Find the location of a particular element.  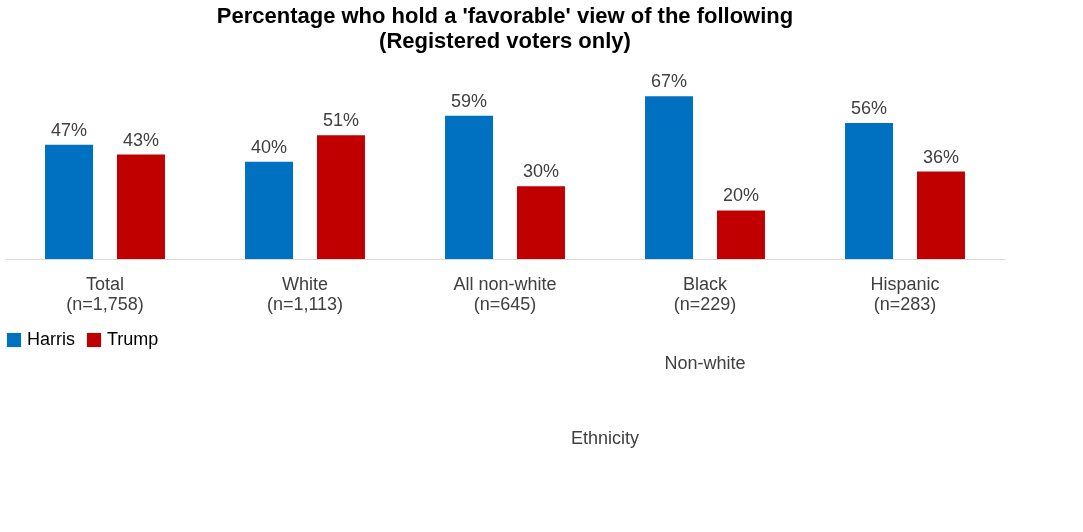

data-label: 36% is located at coordinates (940, 156).